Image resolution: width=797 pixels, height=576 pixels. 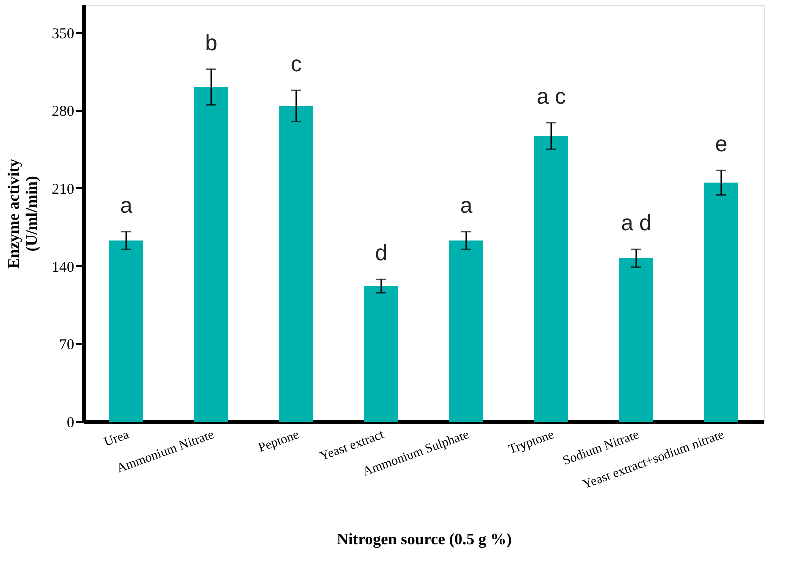 What do you see at coordinates (636, 223) in the screenshot?
I see `annotation: a d` at bounding box center [636, 223].